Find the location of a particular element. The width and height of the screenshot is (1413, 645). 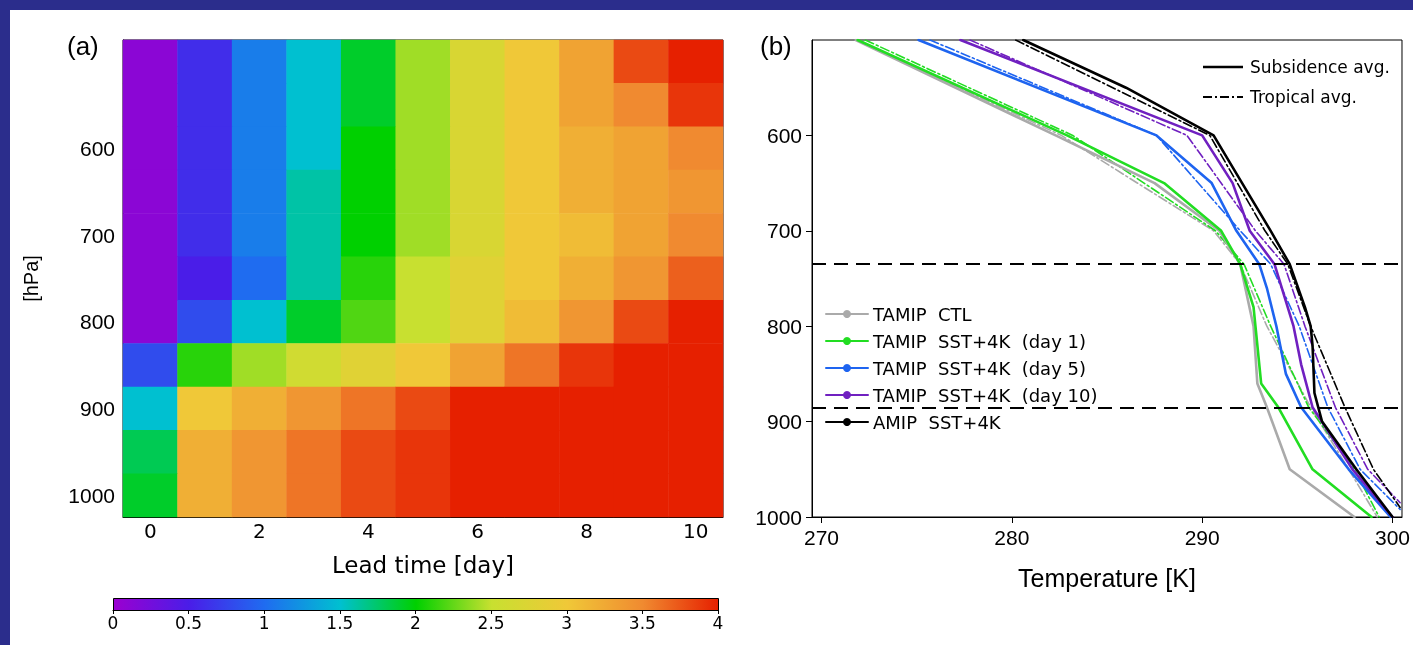

color-bar-label: 4 is located at coordinates (718, 622).